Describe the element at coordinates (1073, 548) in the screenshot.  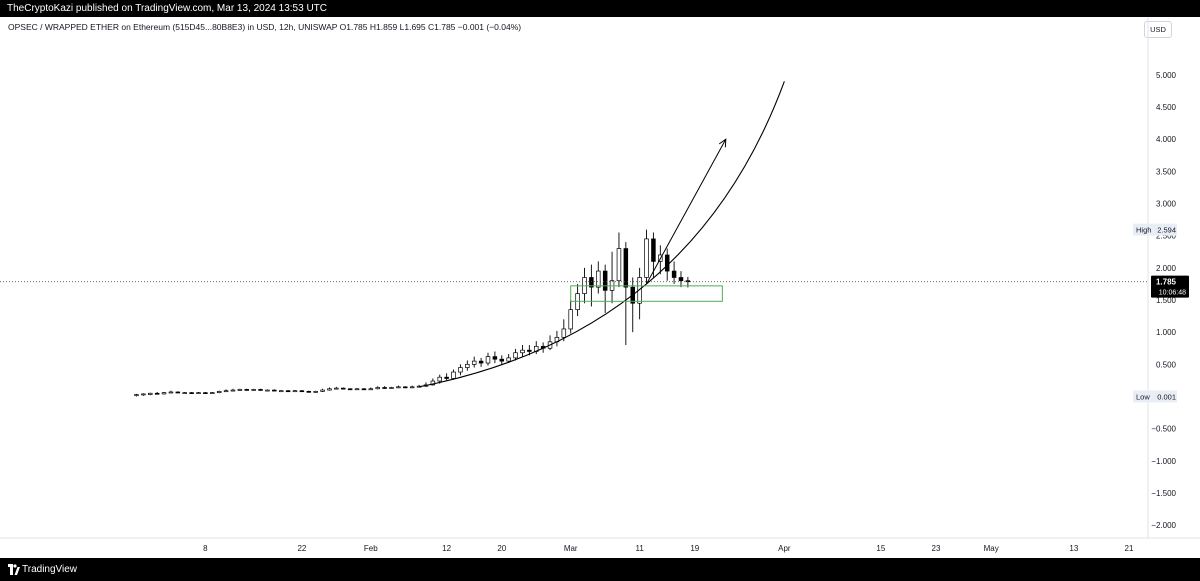
I see `x-tick-label: 13` at that location.